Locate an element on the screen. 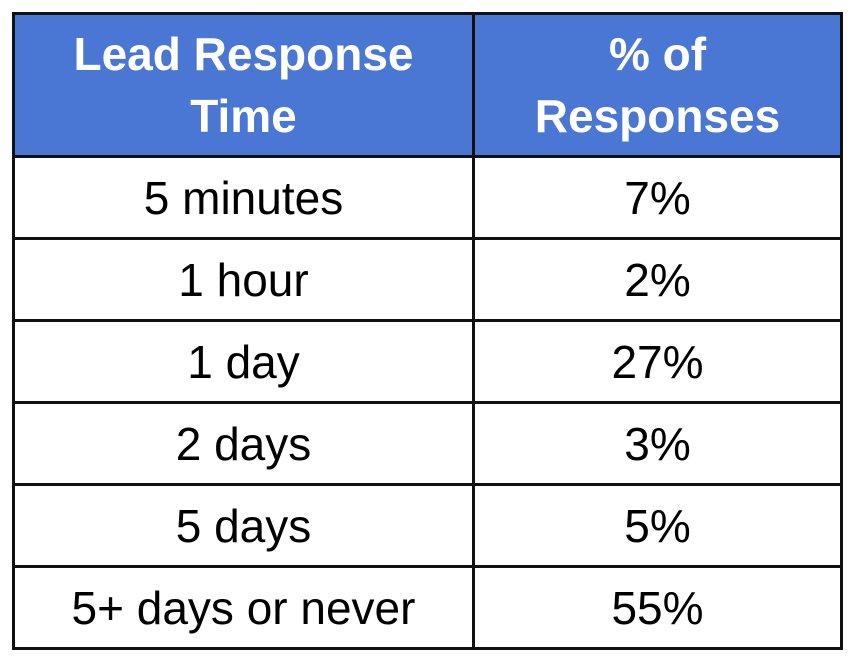 Image resolution: width=852 pixels, height=658 pixels. header-percent-of-responses-line-2: Responses is located at coordinates (657, 116).